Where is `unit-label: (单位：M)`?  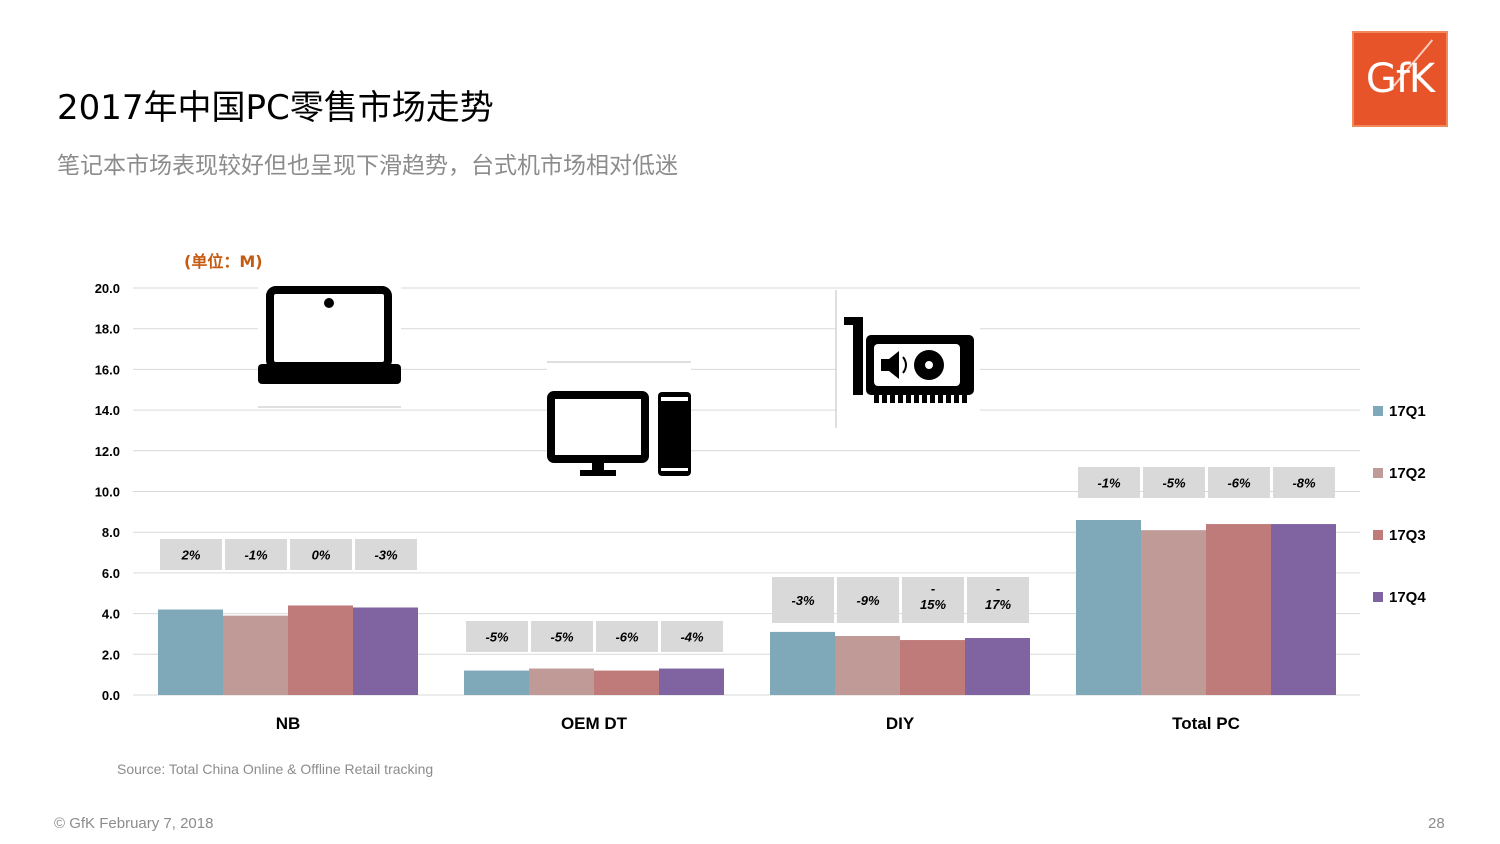 unit-label: (单位：M) is located at coordinates (223, 261).